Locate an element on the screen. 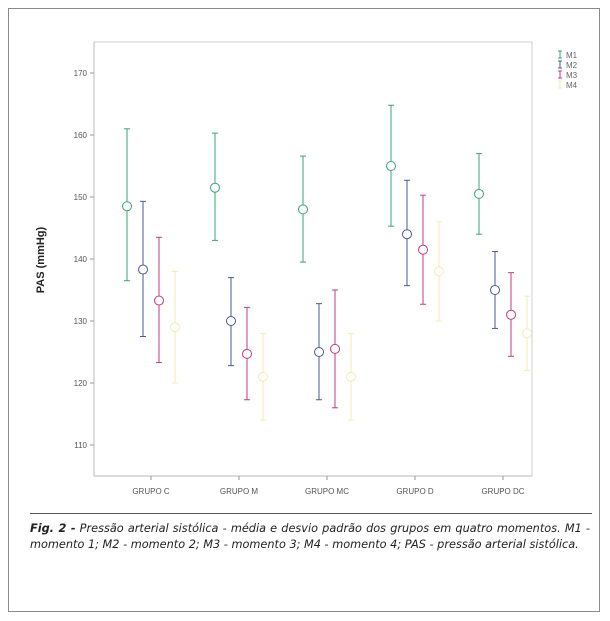 This screenshot has width=610, height=621. y-axis-label: PAS (mmHg) is located at coordinates (41, 259).